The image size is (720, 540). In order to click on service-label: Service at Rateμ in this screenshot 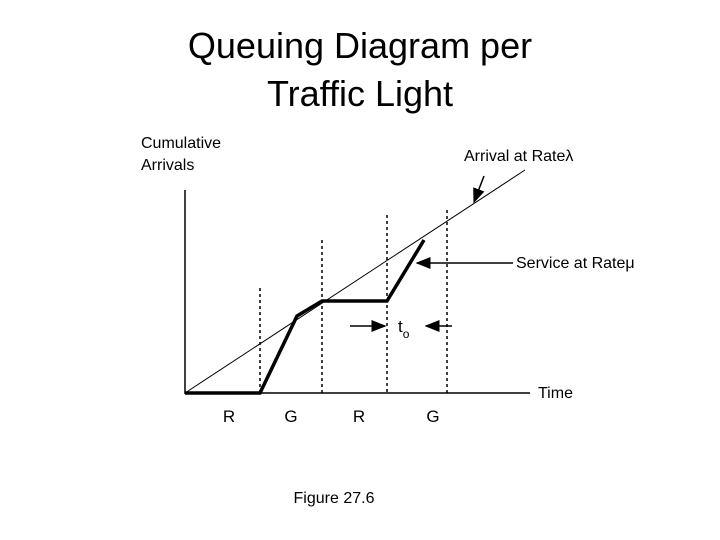, I will do `click(575, 263)`.